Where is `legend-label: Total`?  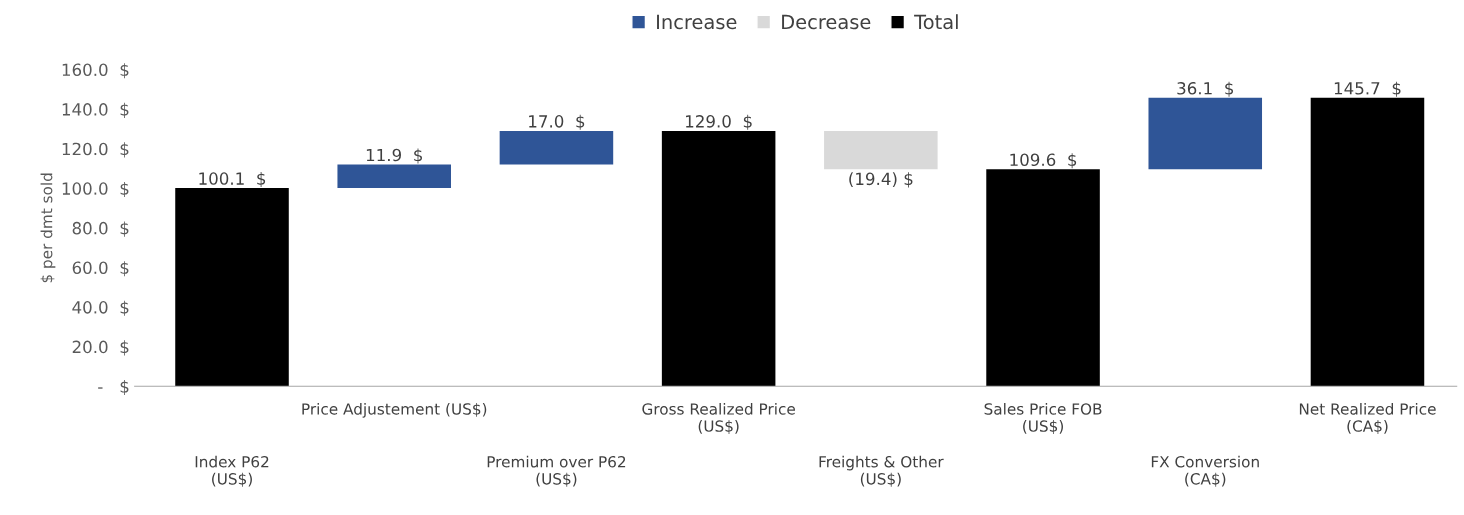 legend-label: Total is located at coordinates (936, 22).